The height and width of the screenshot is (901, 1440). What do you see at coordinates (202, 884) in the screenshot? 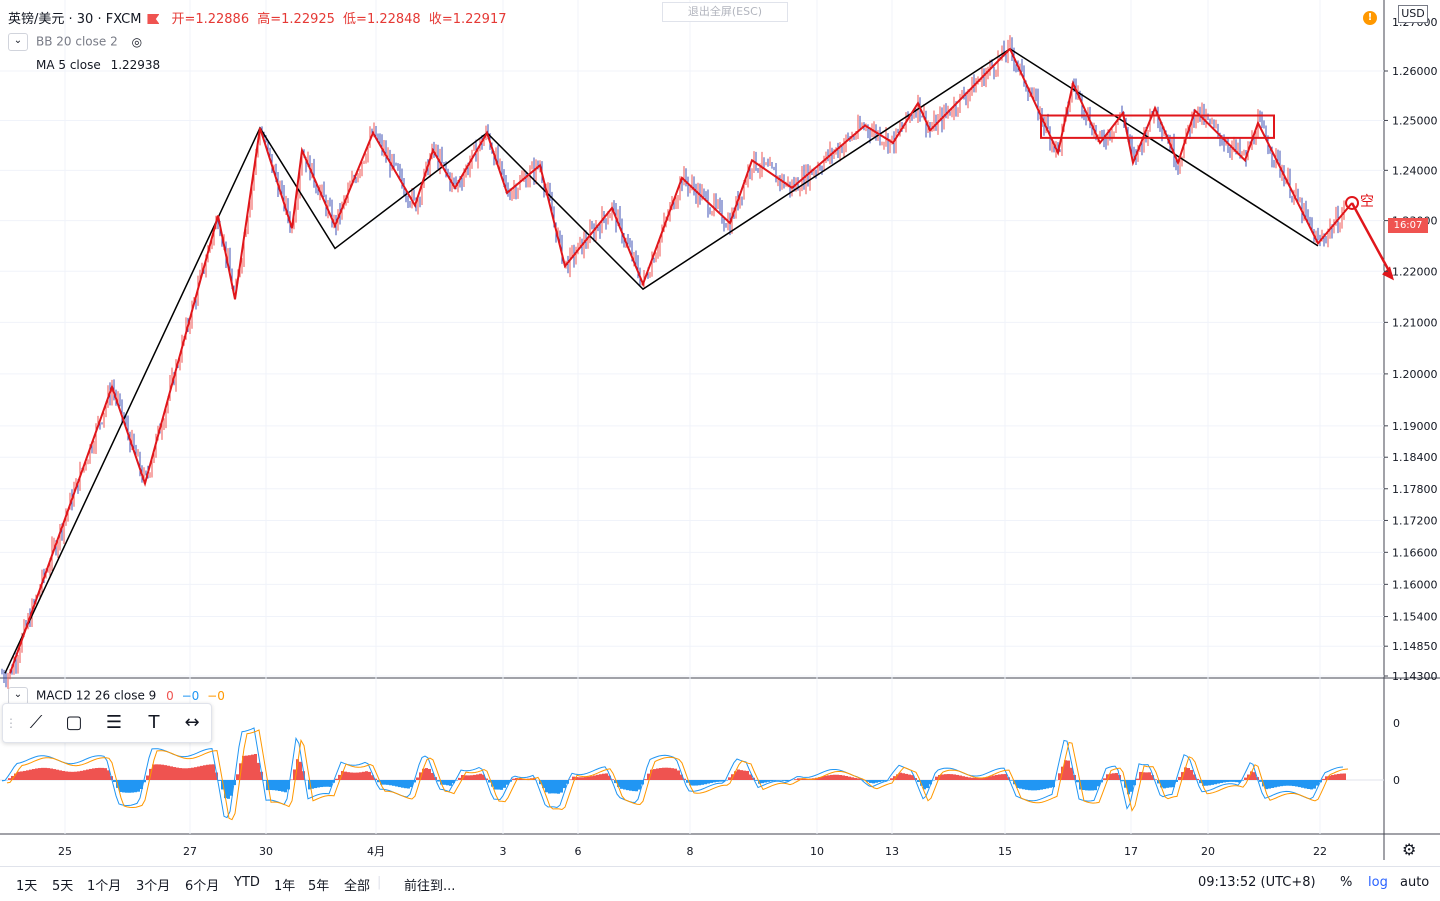
I see `range-6m: 6个月` at bounding box center [202, 884].